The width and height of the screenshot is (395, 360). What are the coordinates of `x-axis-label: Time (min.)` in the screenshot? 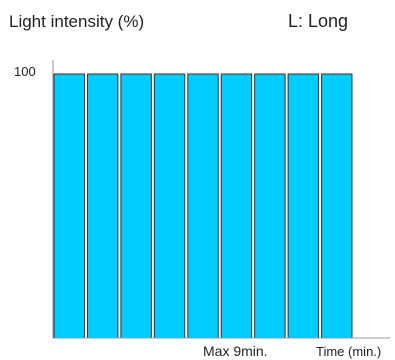 It's located at (348, 351).